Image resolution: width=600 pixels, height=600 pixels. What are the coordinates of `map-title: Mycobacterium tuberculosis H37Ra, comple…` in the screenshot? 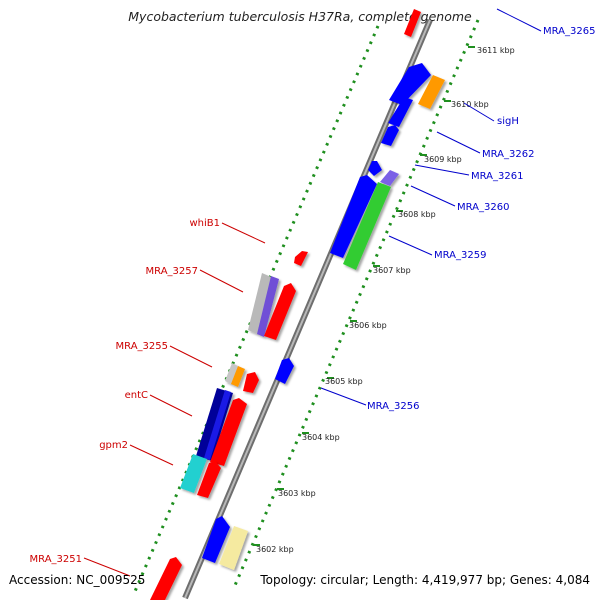 It's located at (300, 16).